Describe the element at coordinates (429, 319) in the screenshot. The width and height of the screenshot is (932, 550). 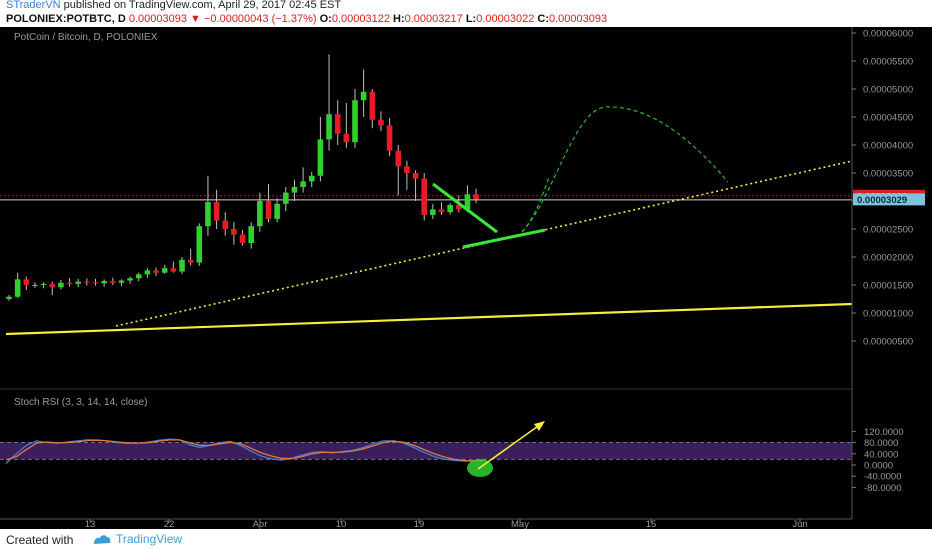
I see `long-support-trendline` at that location.